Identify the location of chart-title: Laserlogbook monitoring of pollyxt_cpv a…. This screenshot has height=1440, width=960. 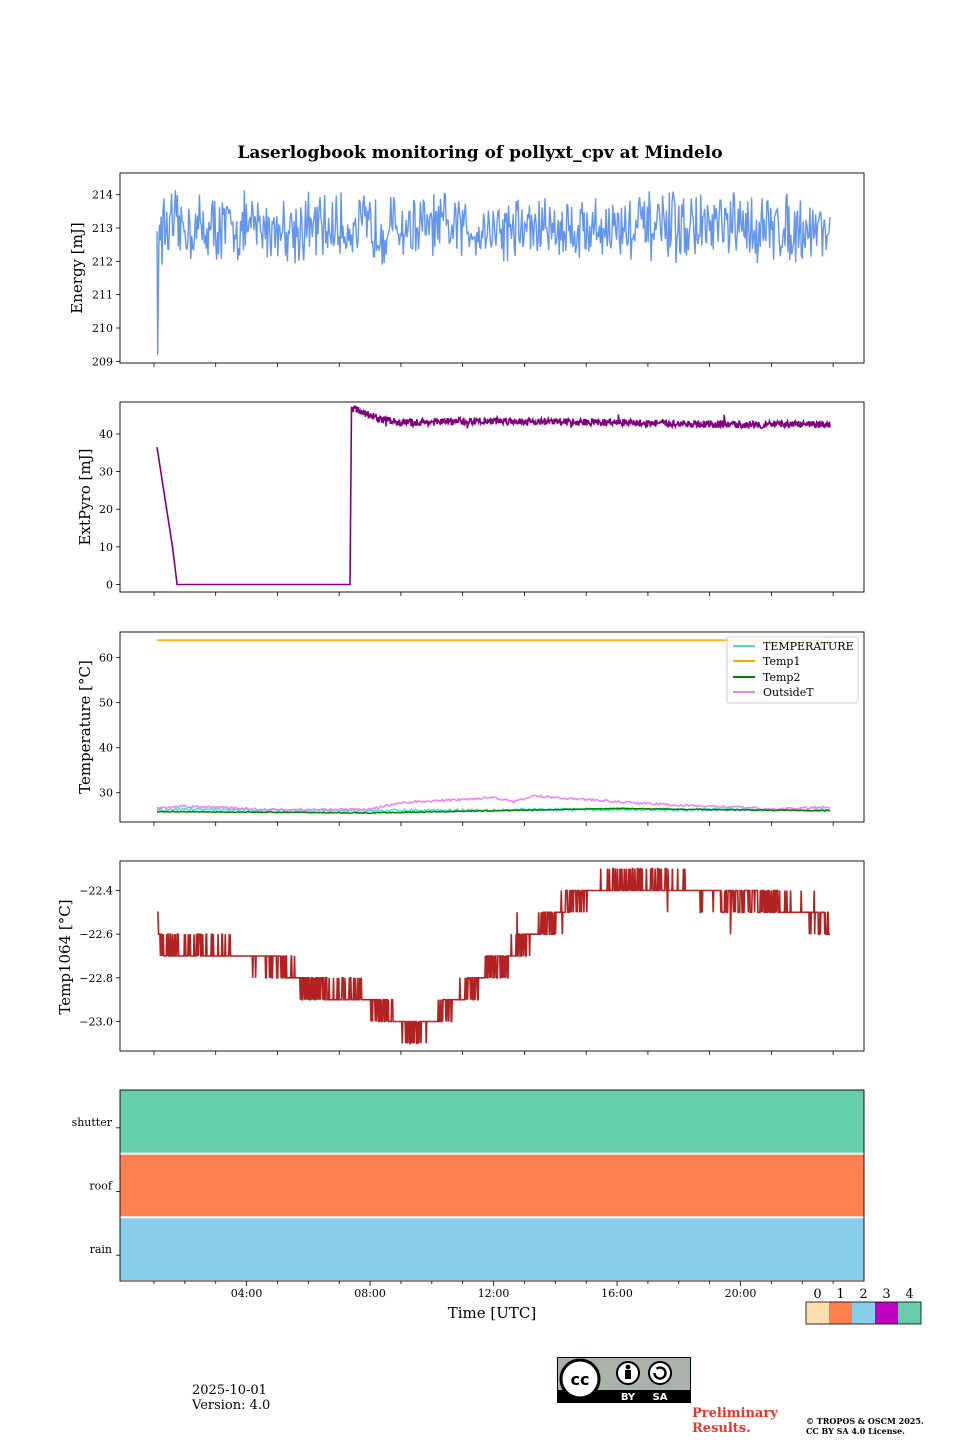
(479, 153).